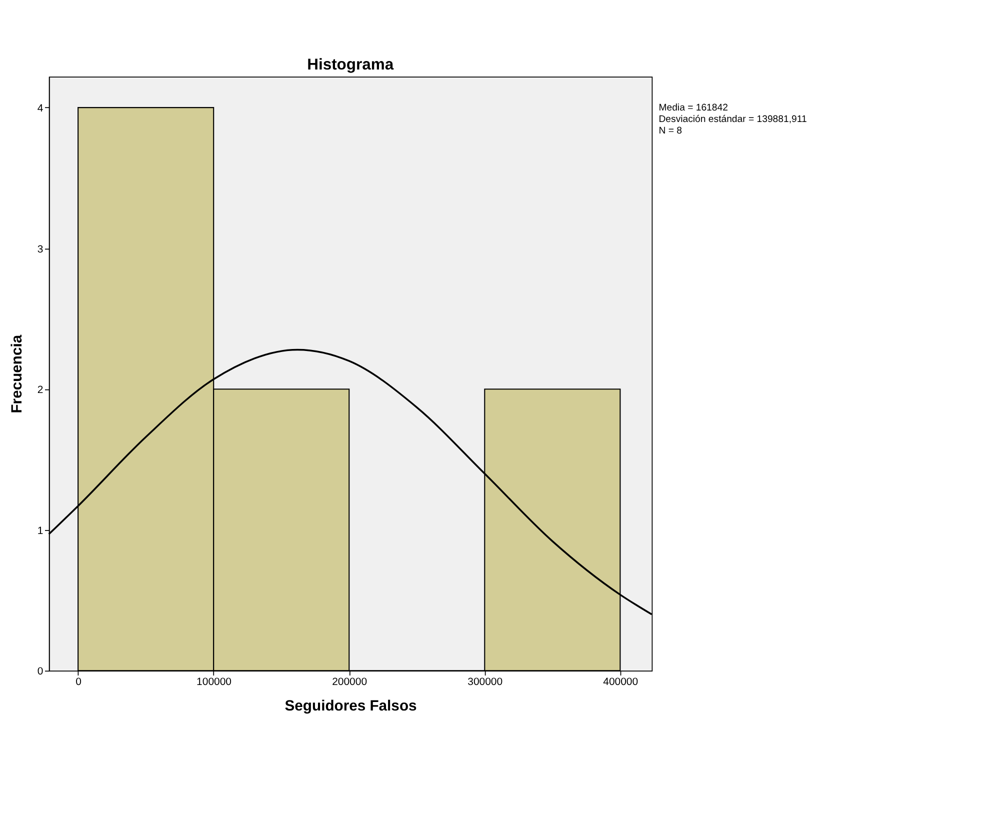  What do you see at coordinates (40, 109) in the screenshot?
I see `y-tick-label: 4` at bounding box center [40, 109].